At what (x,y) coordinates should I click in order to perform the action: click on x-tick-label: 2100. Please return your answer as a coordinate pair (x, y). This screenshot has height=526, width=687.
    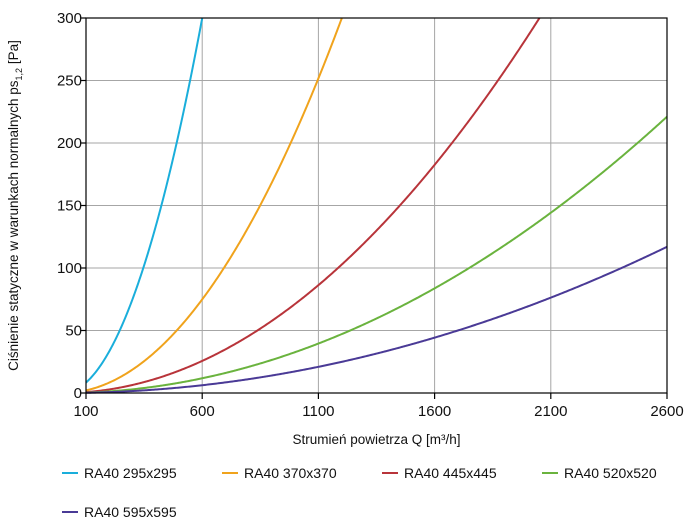
    Looking at the image, I should click on (550, 411).